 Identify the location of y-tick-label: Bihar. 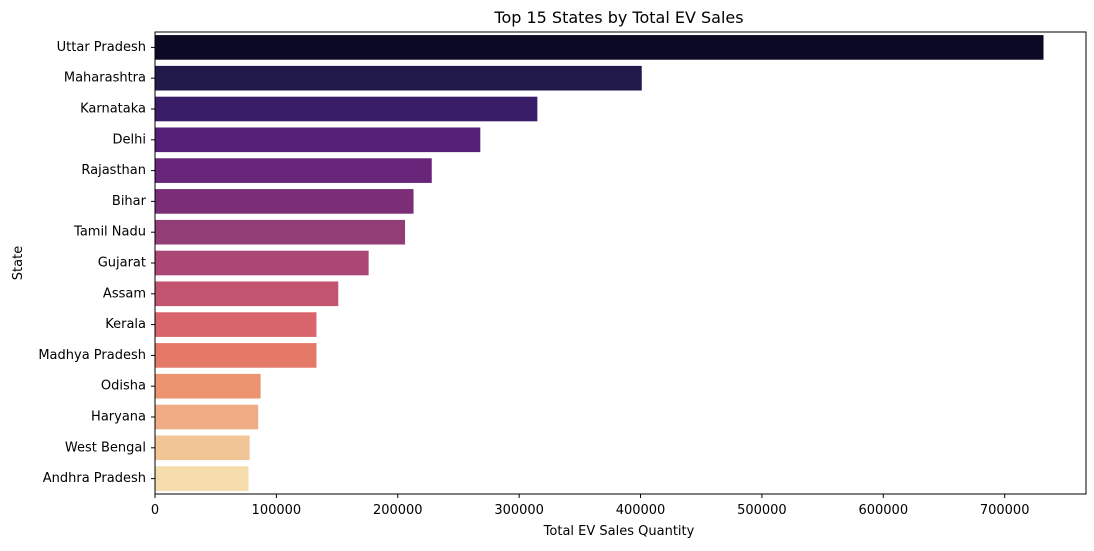
(129, 201).